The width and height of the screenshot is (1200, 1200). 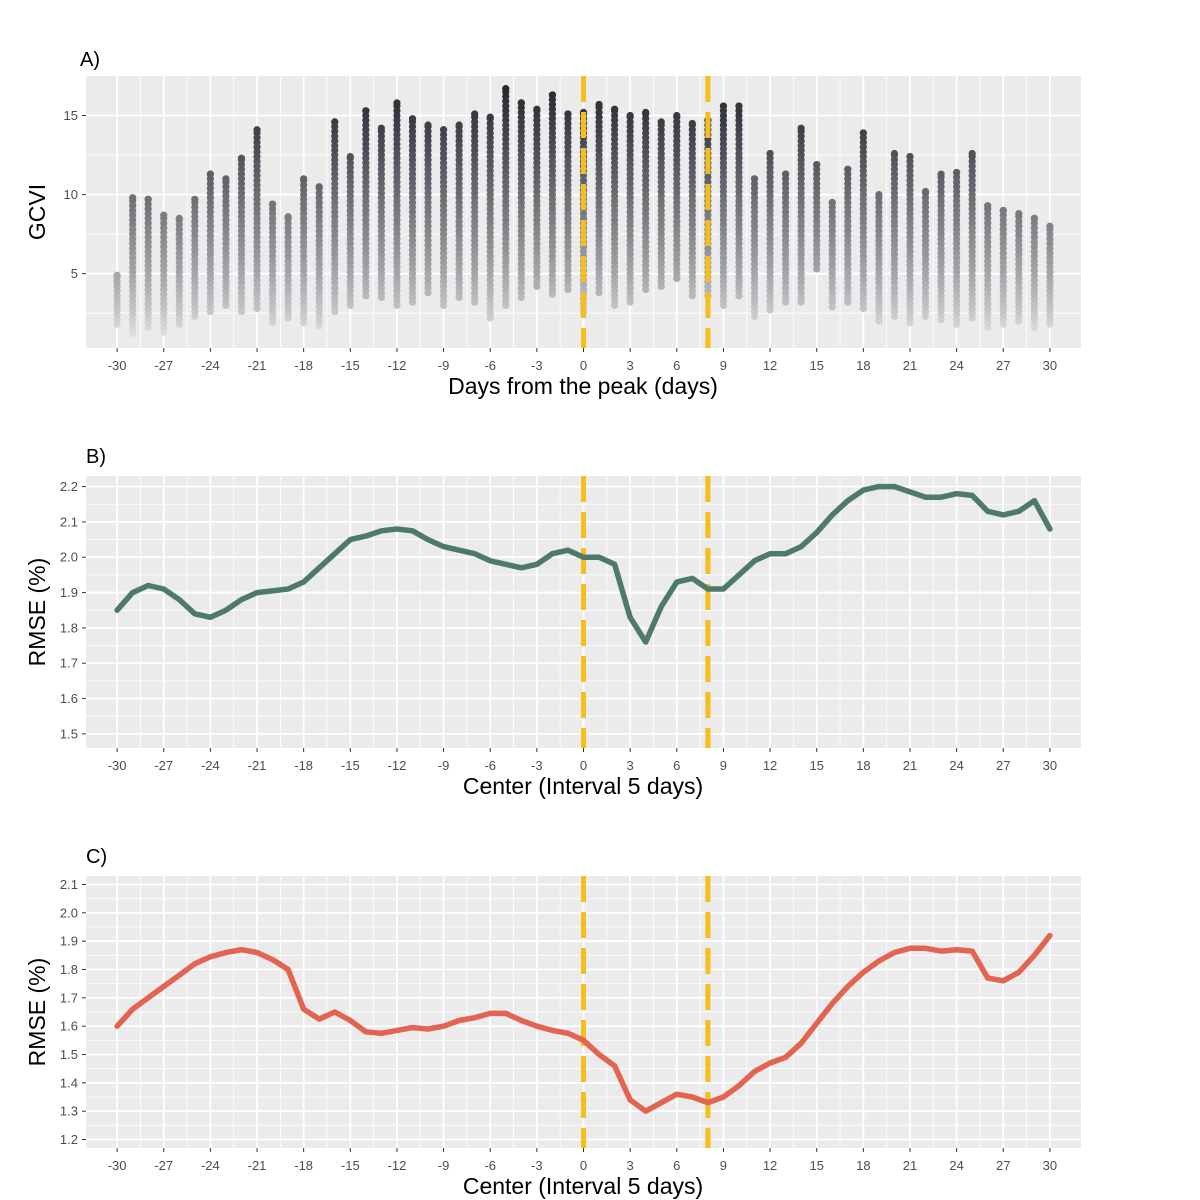 I want to click on y-tick-label: 15, so click(x=71, y=115).